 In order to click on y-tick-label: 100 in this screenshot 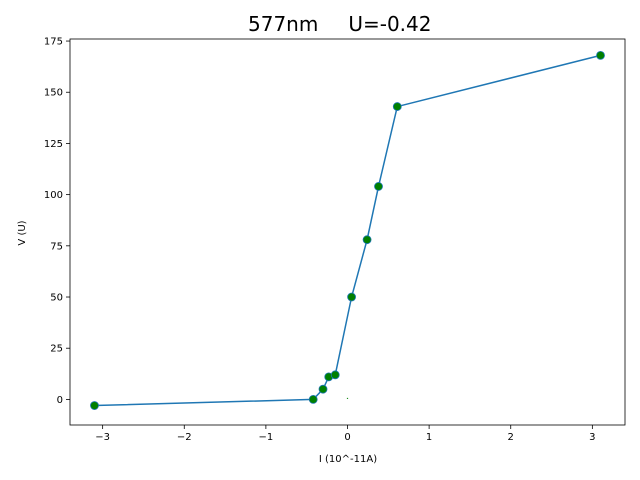, I will do `click(53, 195)`.